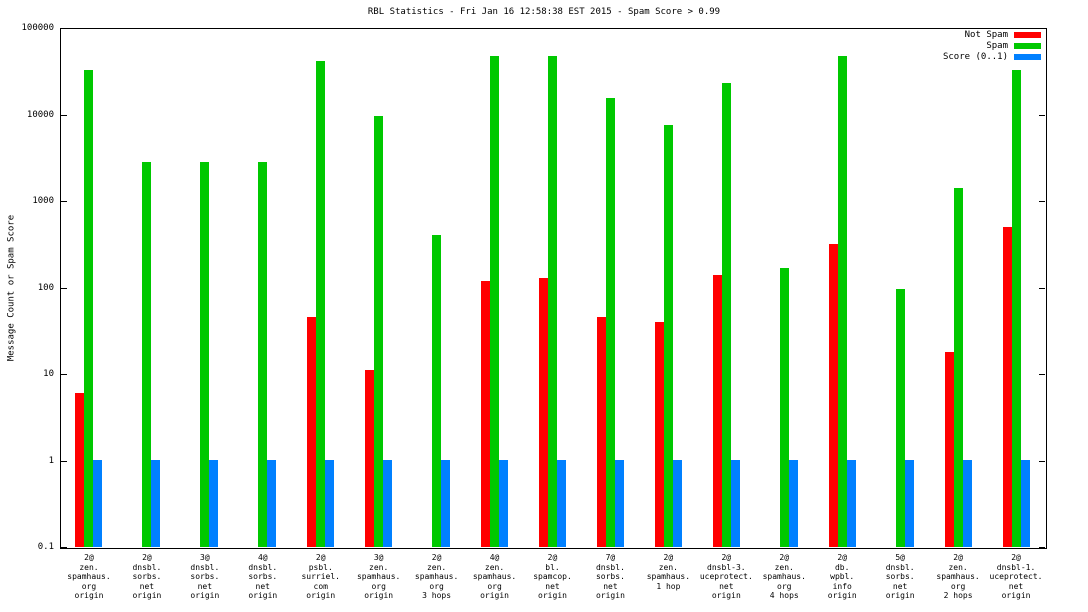 The width and height of the screenshot is (1088, 612). Describe the element at coordinates (997, 46) in the screenshot. I see `legend-label: Spam` at that location.